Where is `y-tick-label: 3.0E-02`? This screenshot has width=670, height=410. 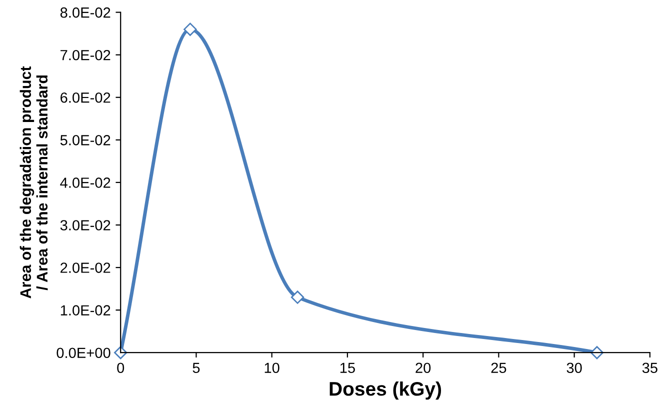 y-tick-label: 3.0E-02 is located at coordinates (85, 225).